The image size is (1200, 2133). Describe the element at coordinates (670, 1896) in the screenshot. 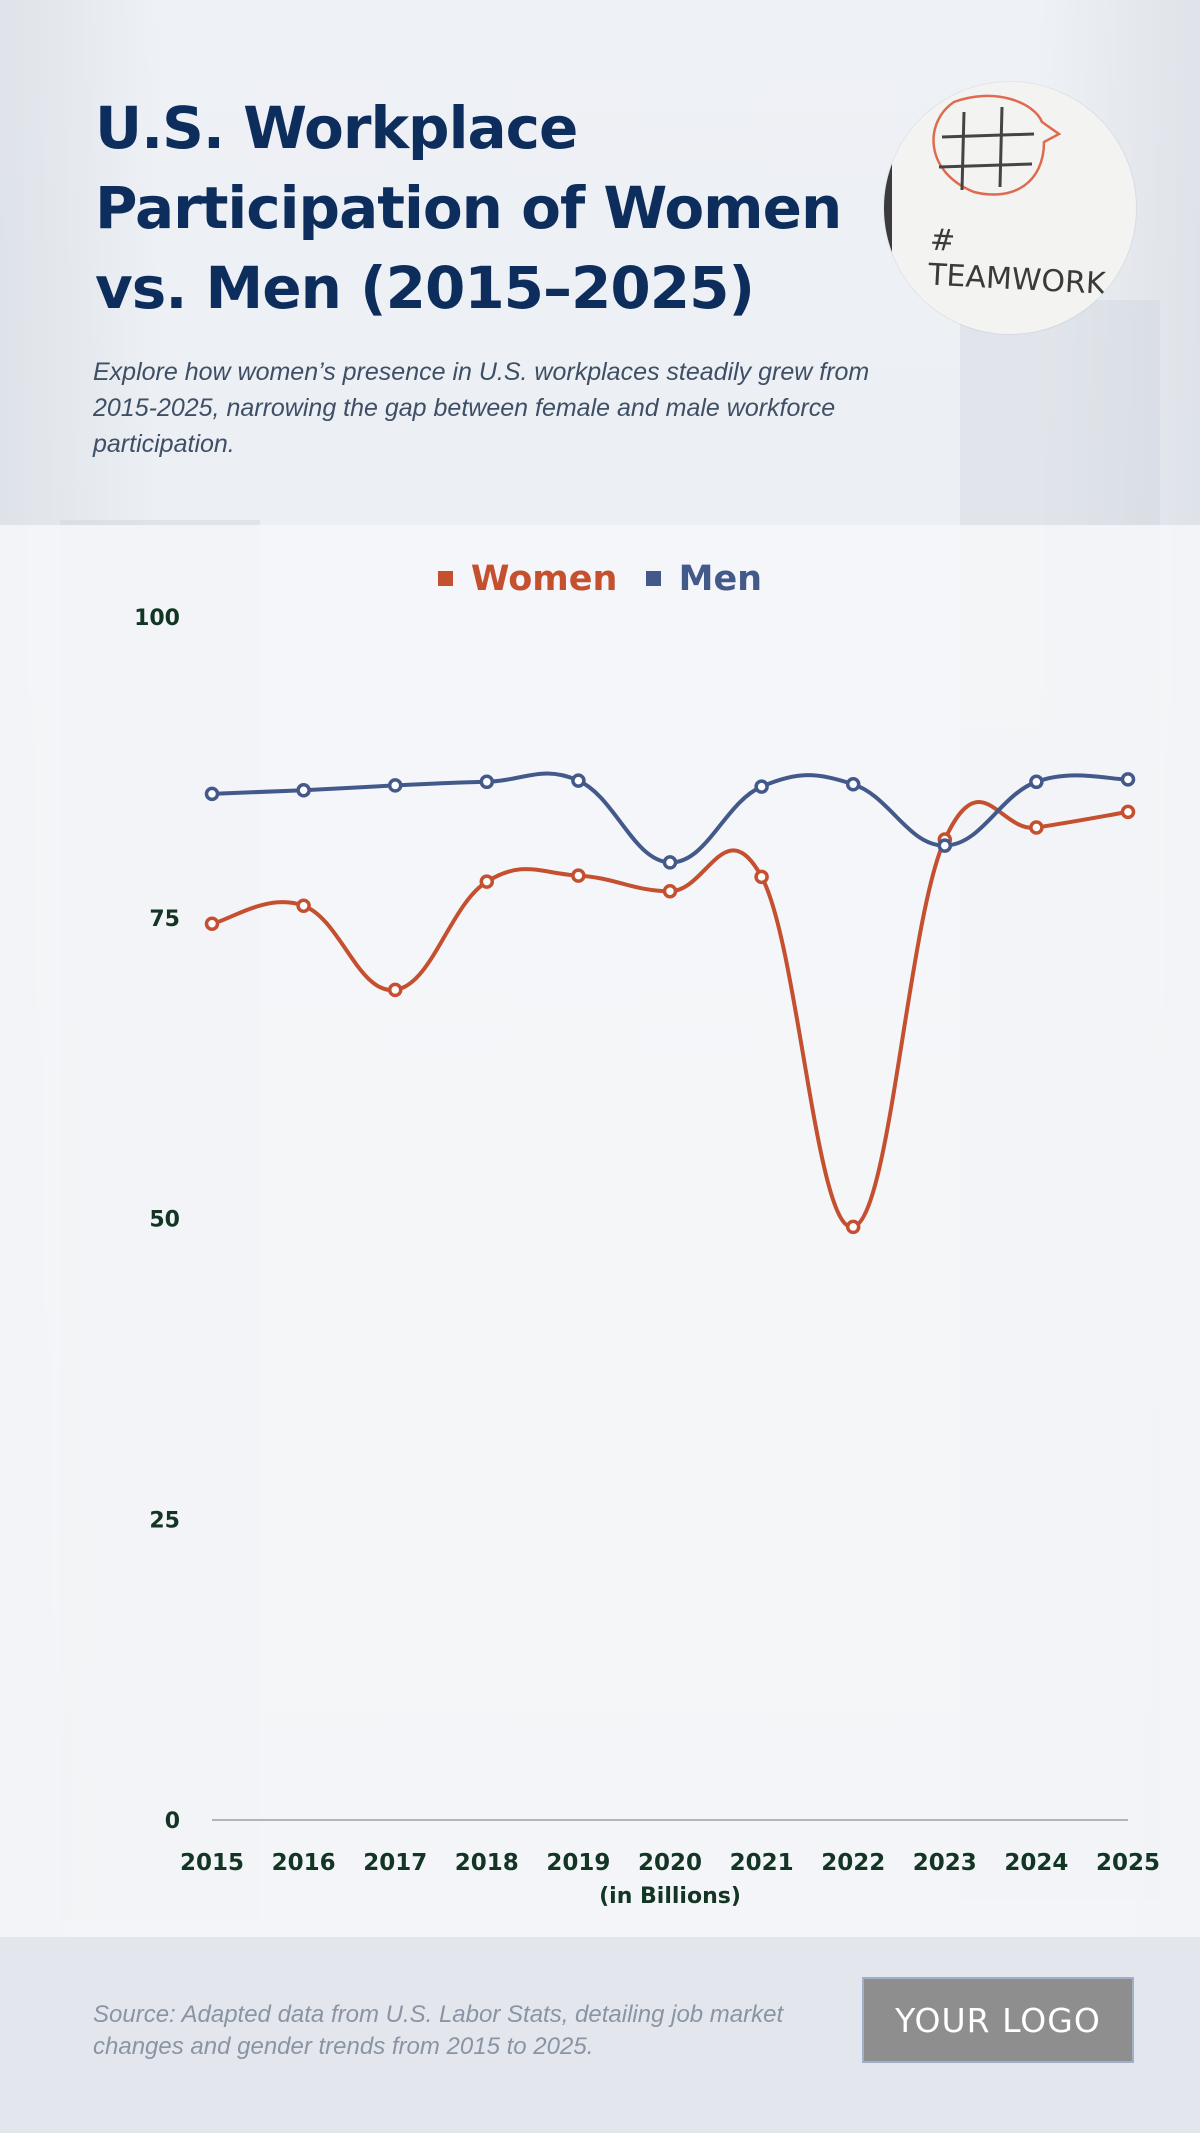

I see `x-axis-title: (in Billions)` at that location.